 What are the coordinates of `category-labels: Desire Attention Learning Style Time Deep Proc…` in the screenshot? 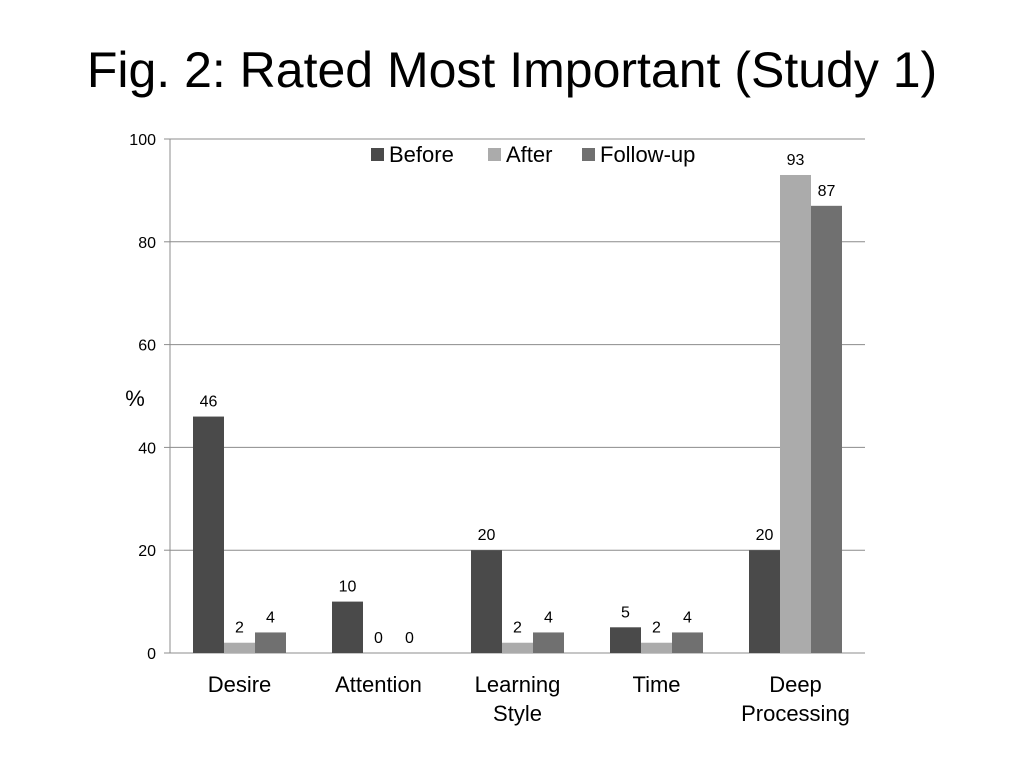 It's located at (529, 699).